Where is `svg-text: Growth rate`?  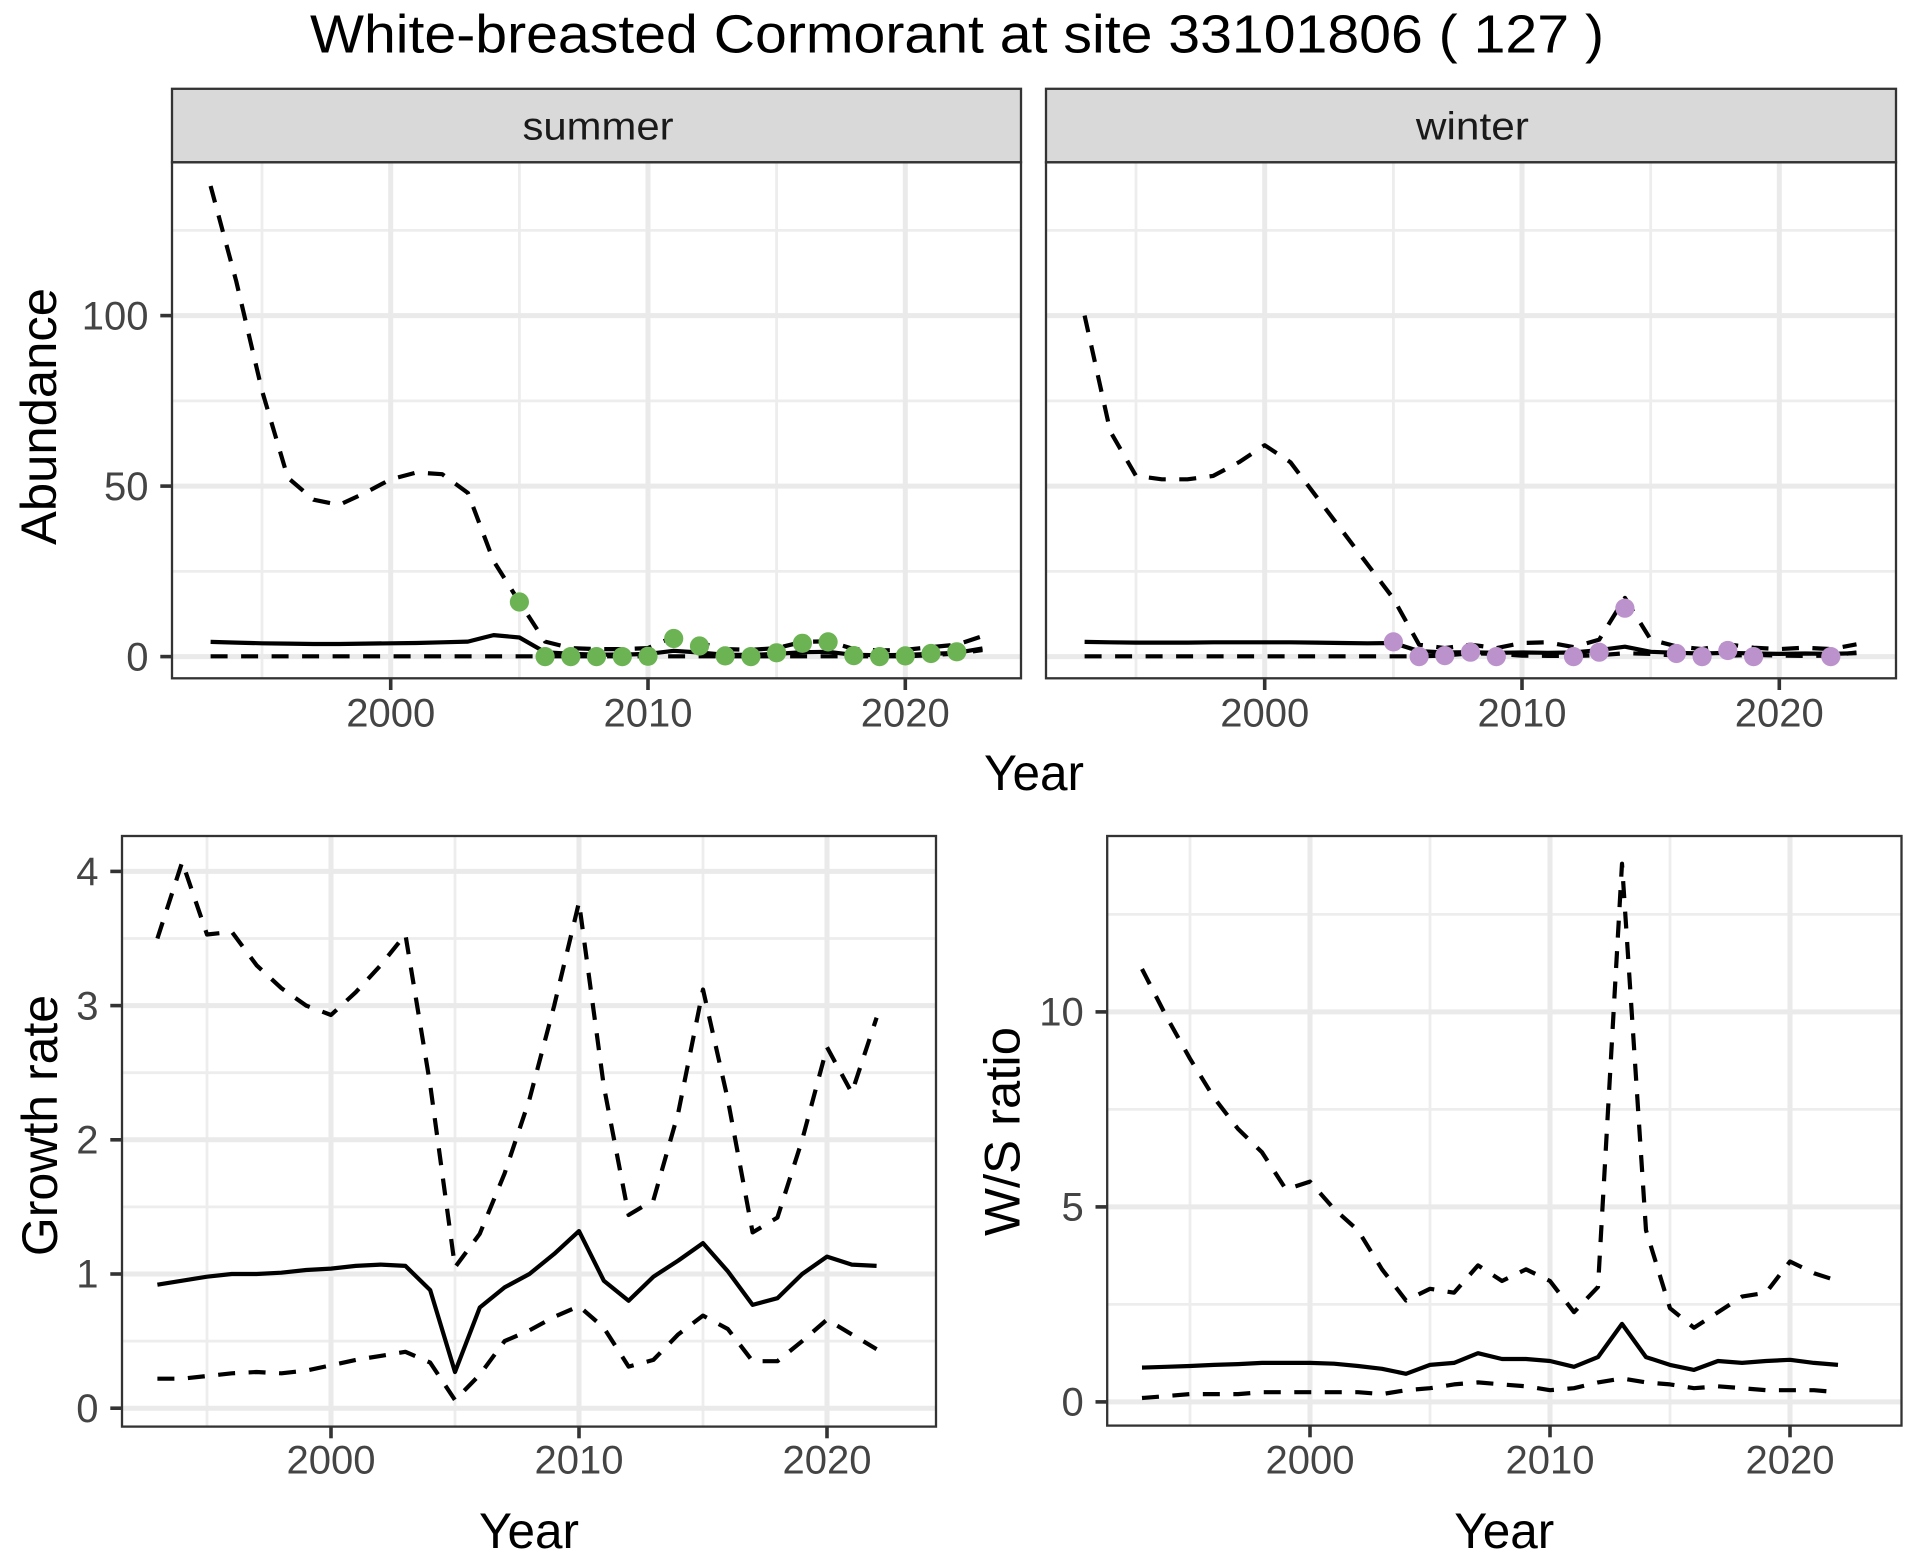
svg-text: Growth rate is located at coordinates (40, 1125).